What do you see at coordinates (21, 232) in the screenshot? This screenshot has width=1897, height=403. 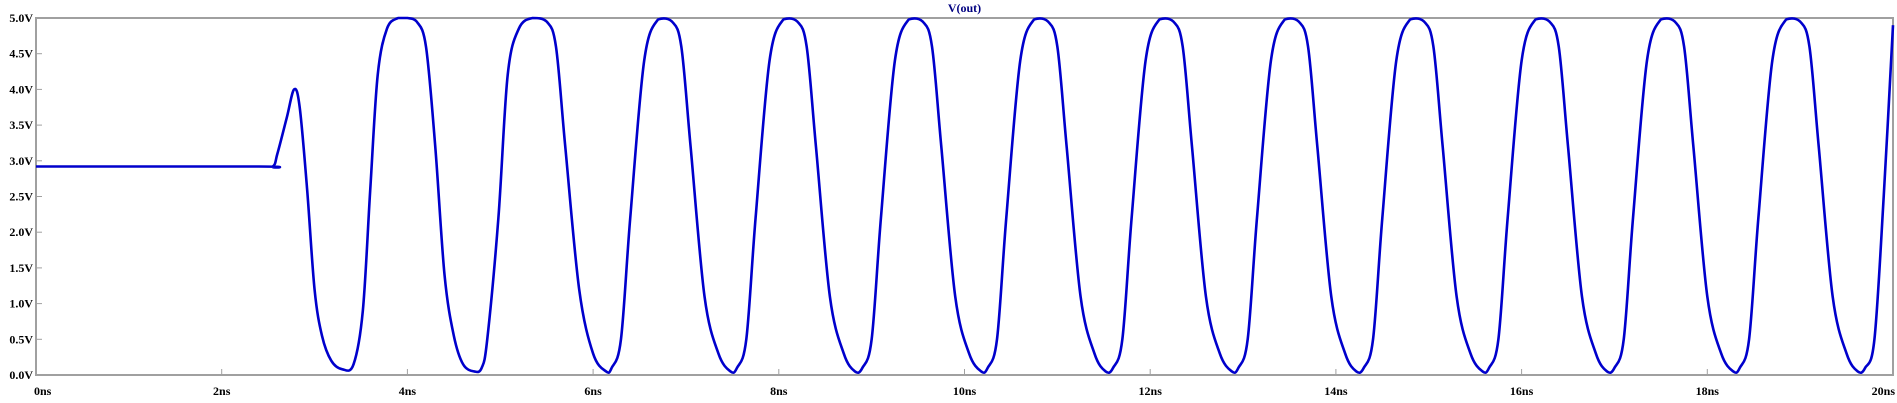 I see `y-tick-label: 2.0V` at bounding box center [21, 232].